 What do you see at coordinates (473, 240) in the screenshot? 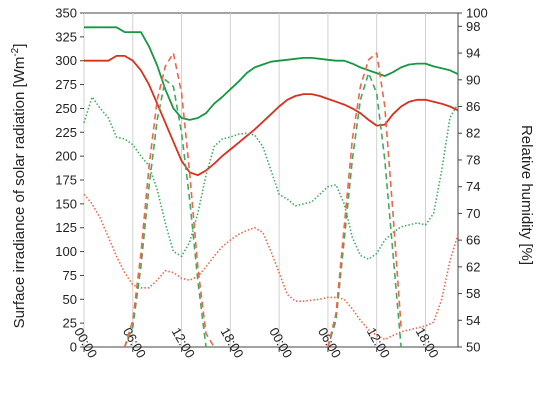
I see `right-tick-label-4: 66` at bounding box center [473, 240].